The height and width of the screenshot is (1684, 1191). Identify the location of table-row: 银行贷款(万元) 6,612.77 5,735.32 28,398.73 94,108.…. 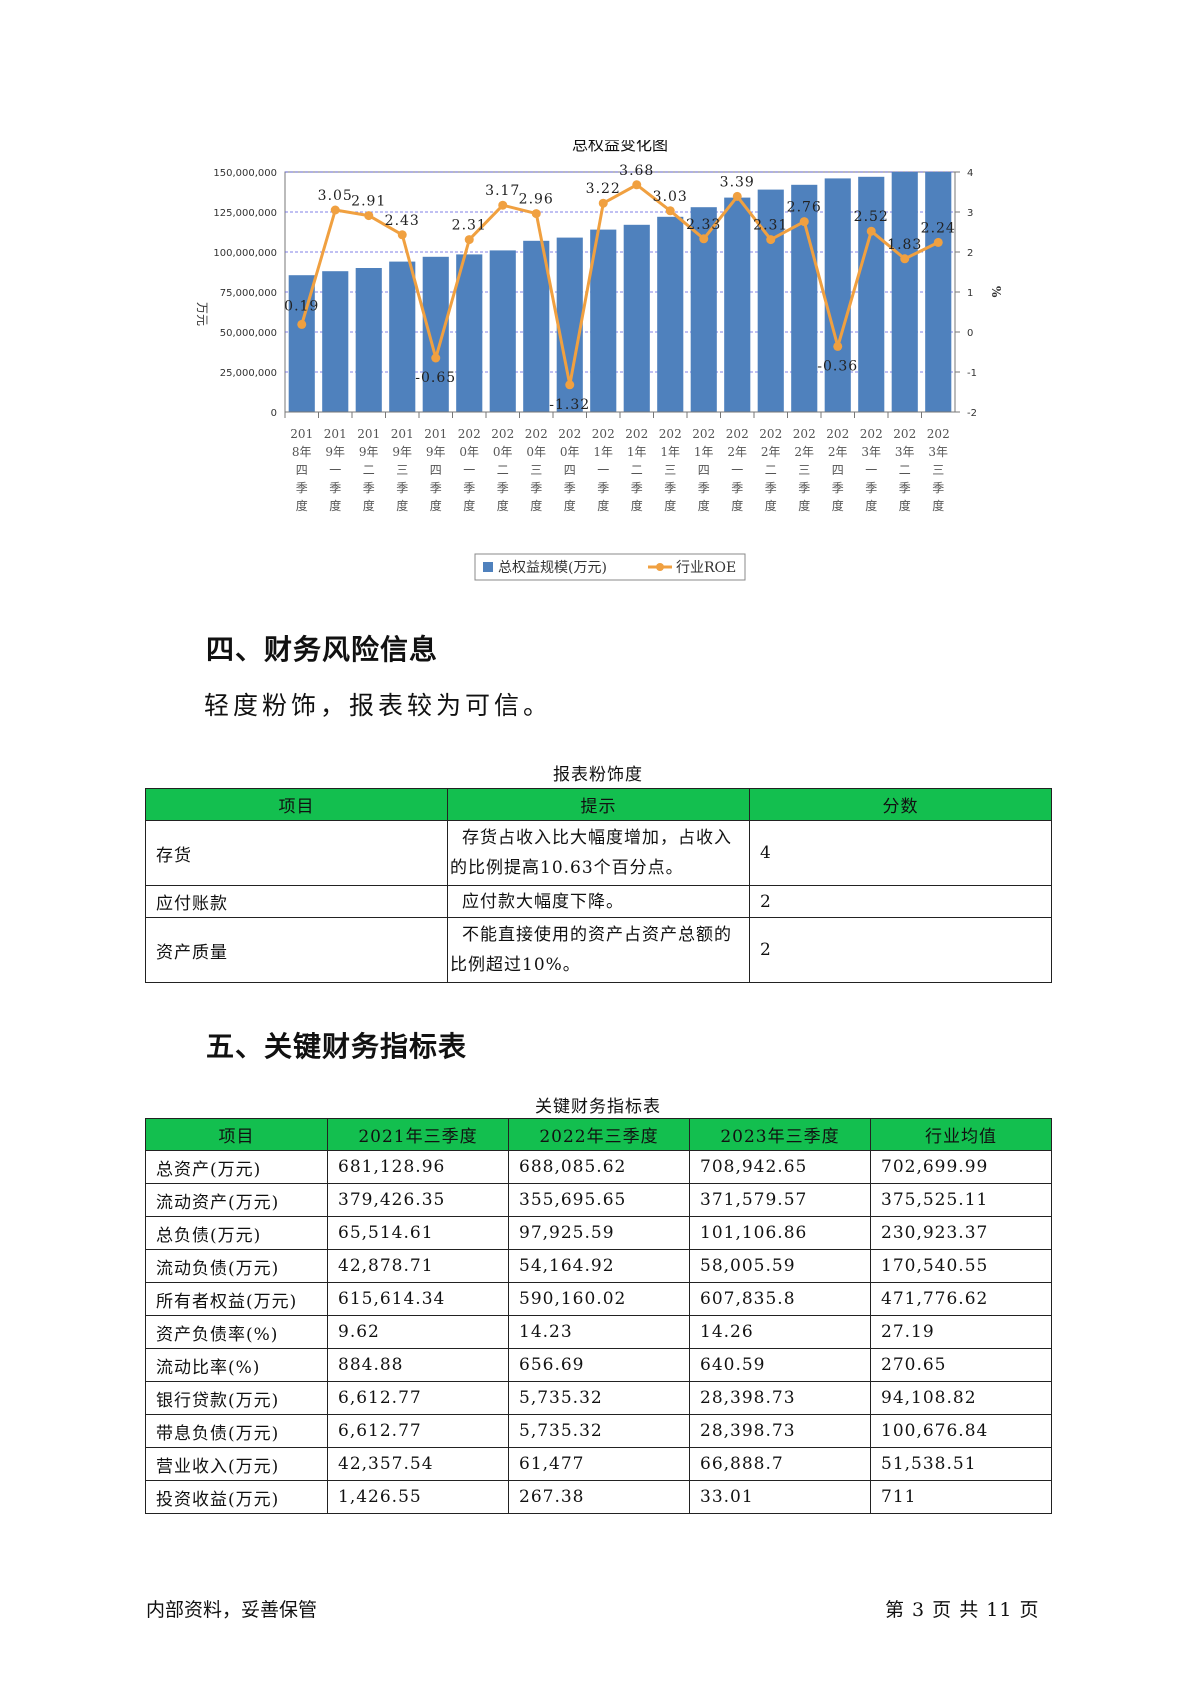
(598, 1398).